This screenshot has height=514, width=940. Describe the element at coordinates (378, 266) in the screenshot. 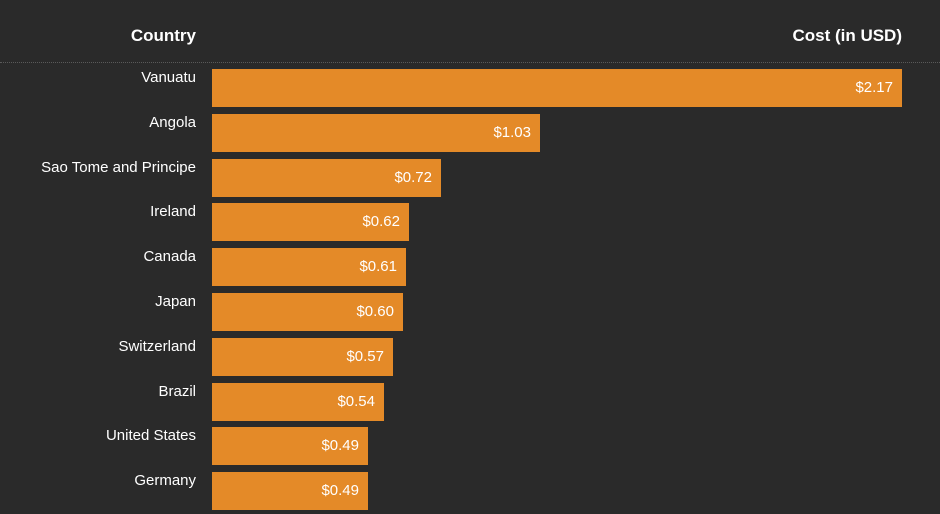

I see `bar-value-label: $0.61` at that location.